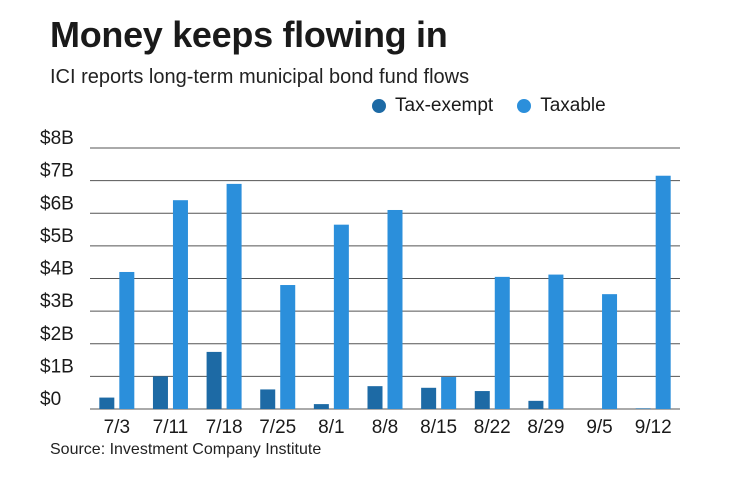  What do you see at coordinates (573, 105) in the screenshot?
I see `legend-label-taxable: Taxable` at bounding box center [573, 105].